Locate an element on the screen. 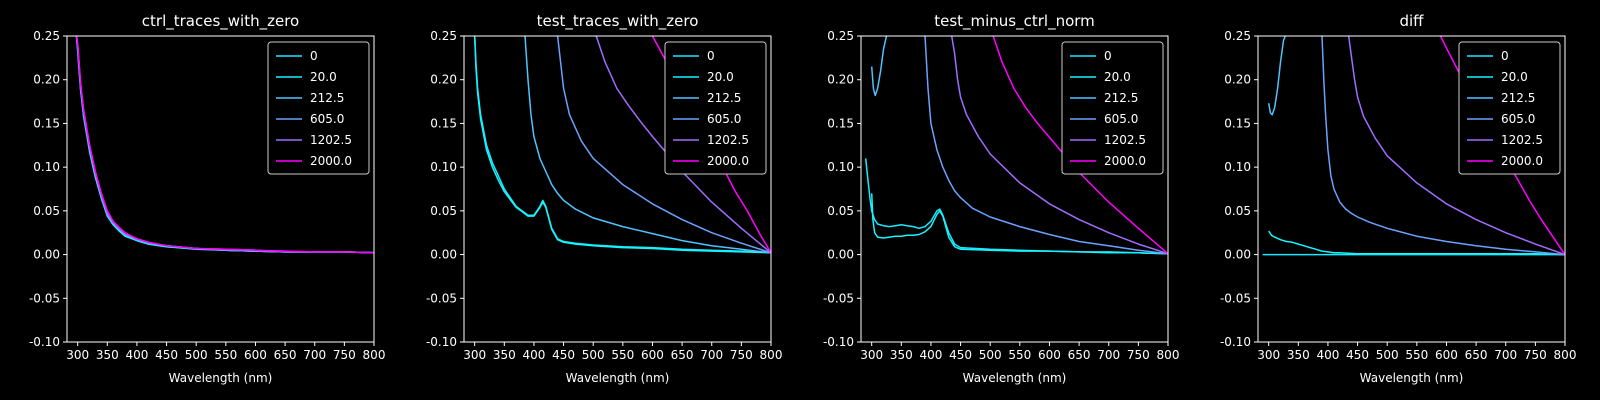 This screenshot has width=1600, height=400. series-line-212.5 is located at coordinates (1276, 76).